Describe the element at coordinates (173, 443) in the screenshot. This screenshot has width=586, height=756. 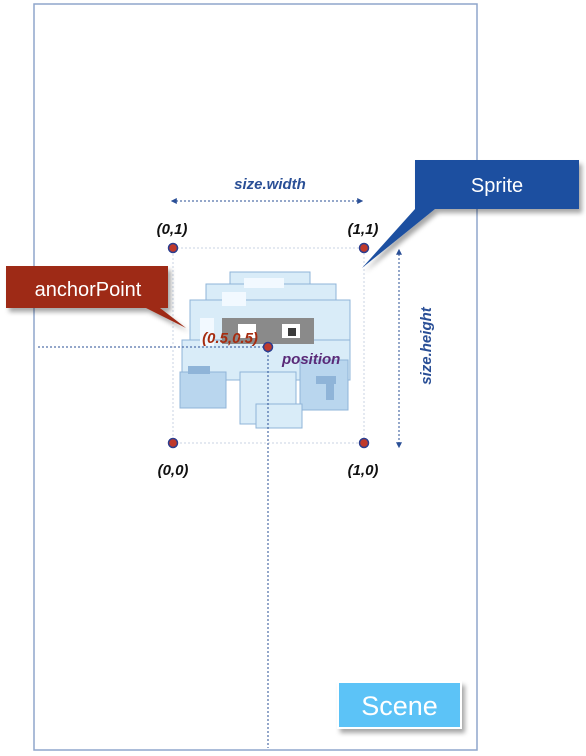
I see `corner-dot-bottom-left` at that location.